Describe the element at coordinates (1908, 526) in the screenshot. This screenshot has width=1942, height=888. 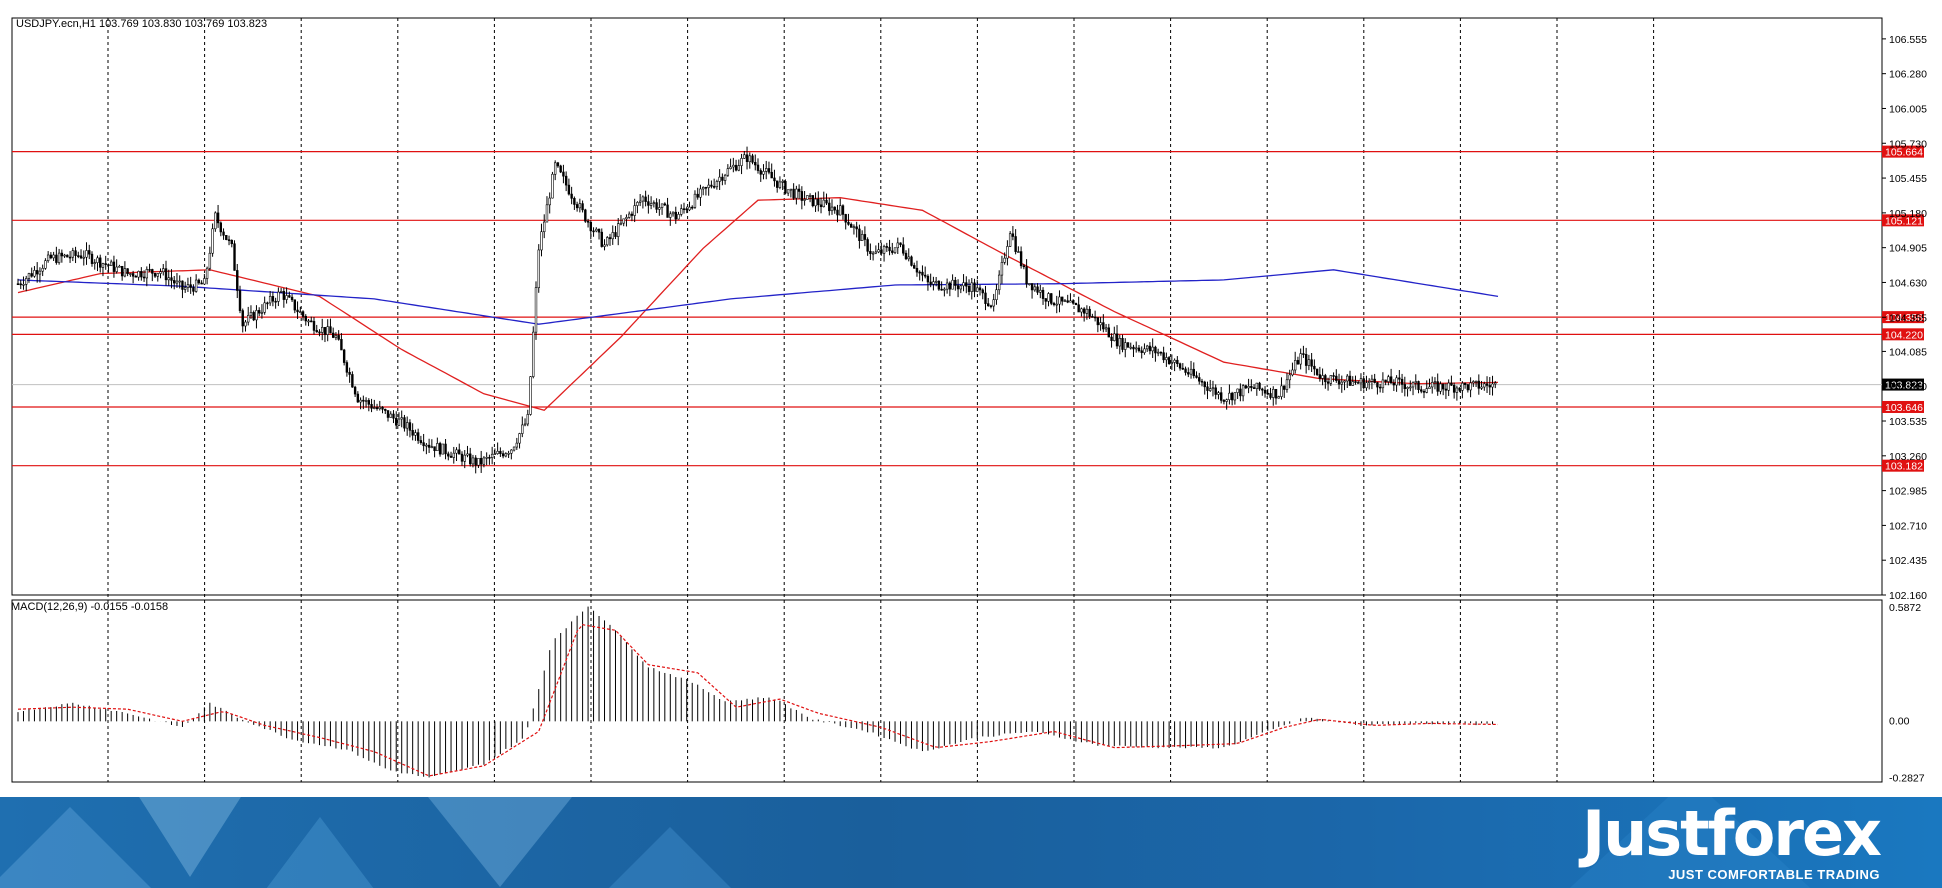
I see `price-tick-label: 102.710` at that location.